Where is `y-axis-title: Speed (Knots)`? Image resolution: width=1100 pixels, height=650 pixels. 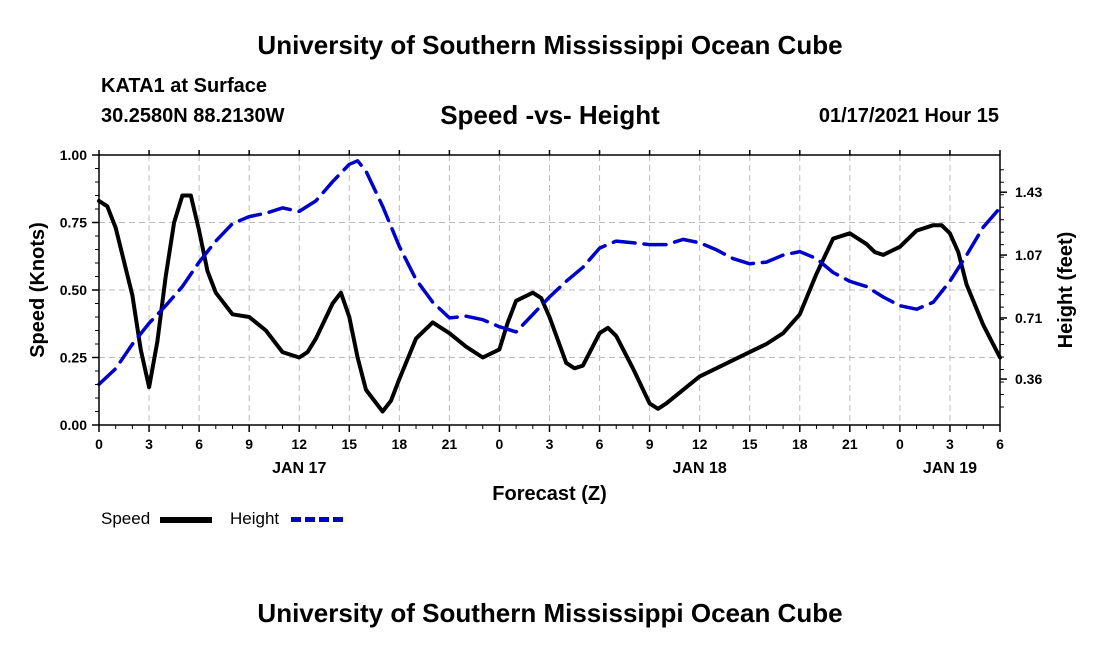 y-axis-title: Speed (Knots) is located at coordinates (38, 290).